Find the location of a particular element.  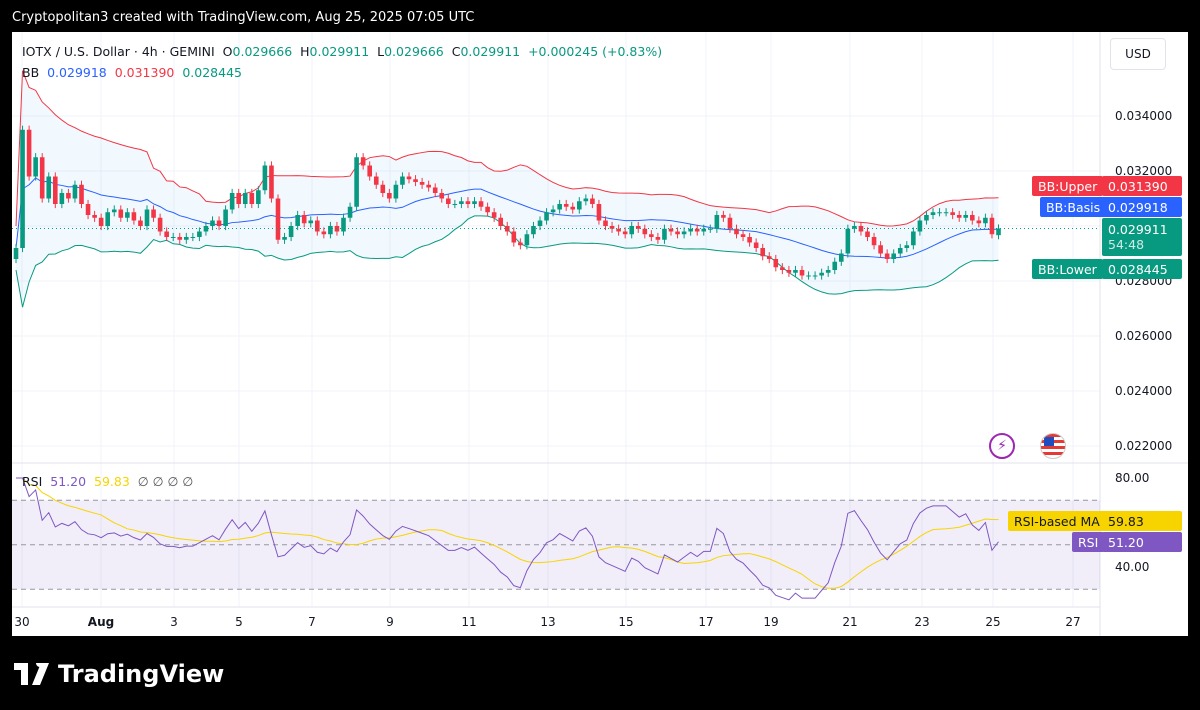

last-price-tag: 0.029911 54:48 is located at coordinates (1142, 237).